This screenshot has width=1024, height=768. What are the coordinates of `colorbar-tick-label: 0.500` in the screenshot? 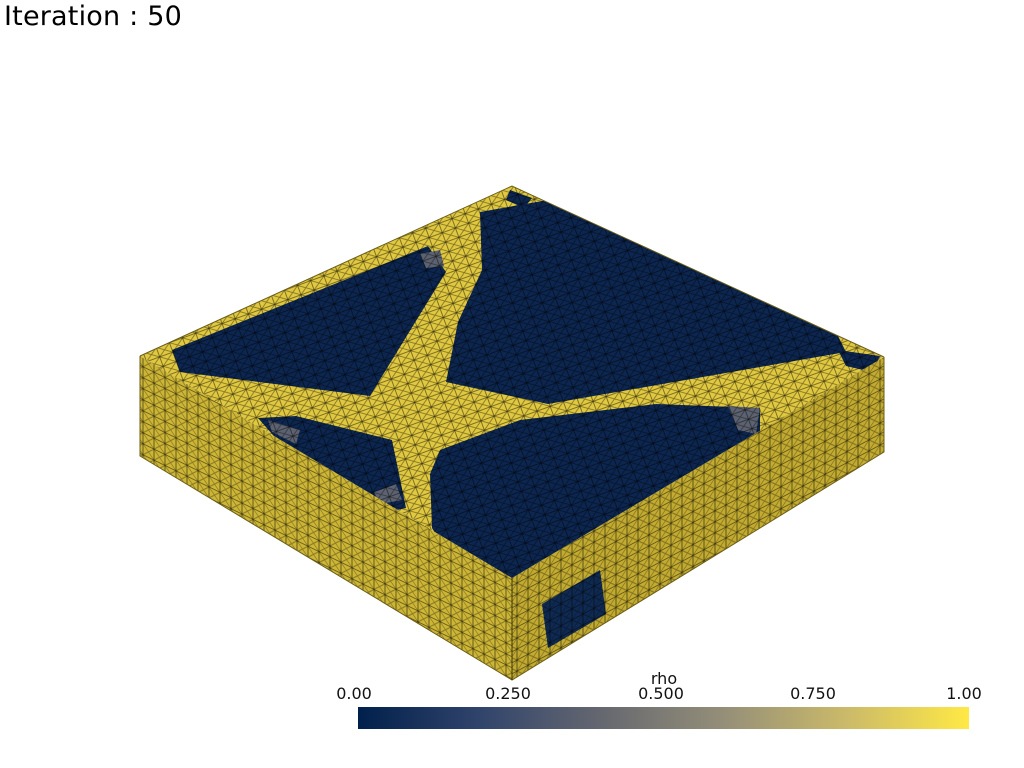 It's located at (661, 693).